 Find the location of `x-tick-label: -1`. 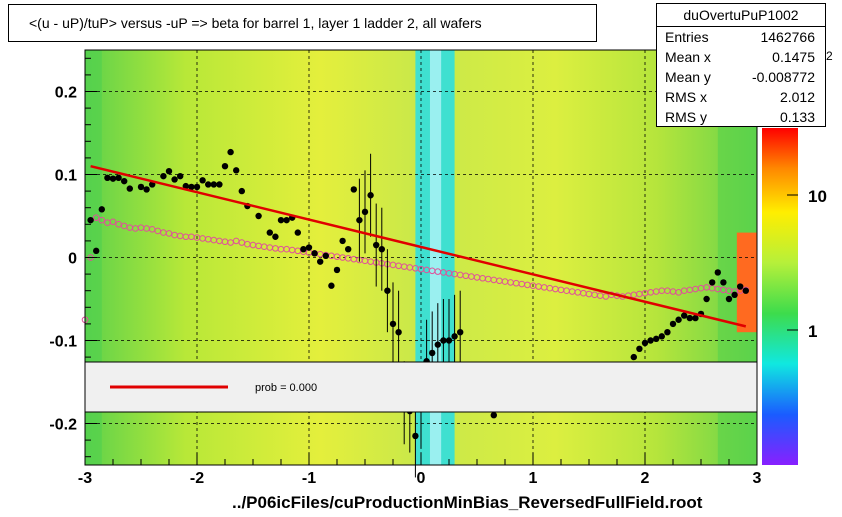

x-tick-label: -1 is located at coordinates (309, 478).